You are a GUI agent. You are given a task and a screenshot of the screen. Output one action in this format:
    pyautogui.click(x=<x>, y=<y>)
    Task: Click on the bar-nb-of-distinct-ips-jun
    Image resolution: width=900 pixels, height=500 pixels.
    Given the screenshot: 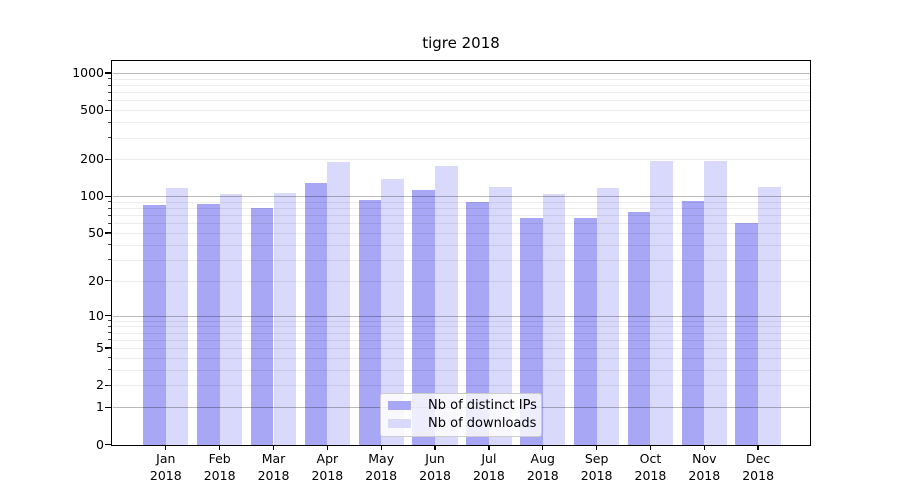 What is the action you would take?
    pyautogui.click(x=424, y=317)
    